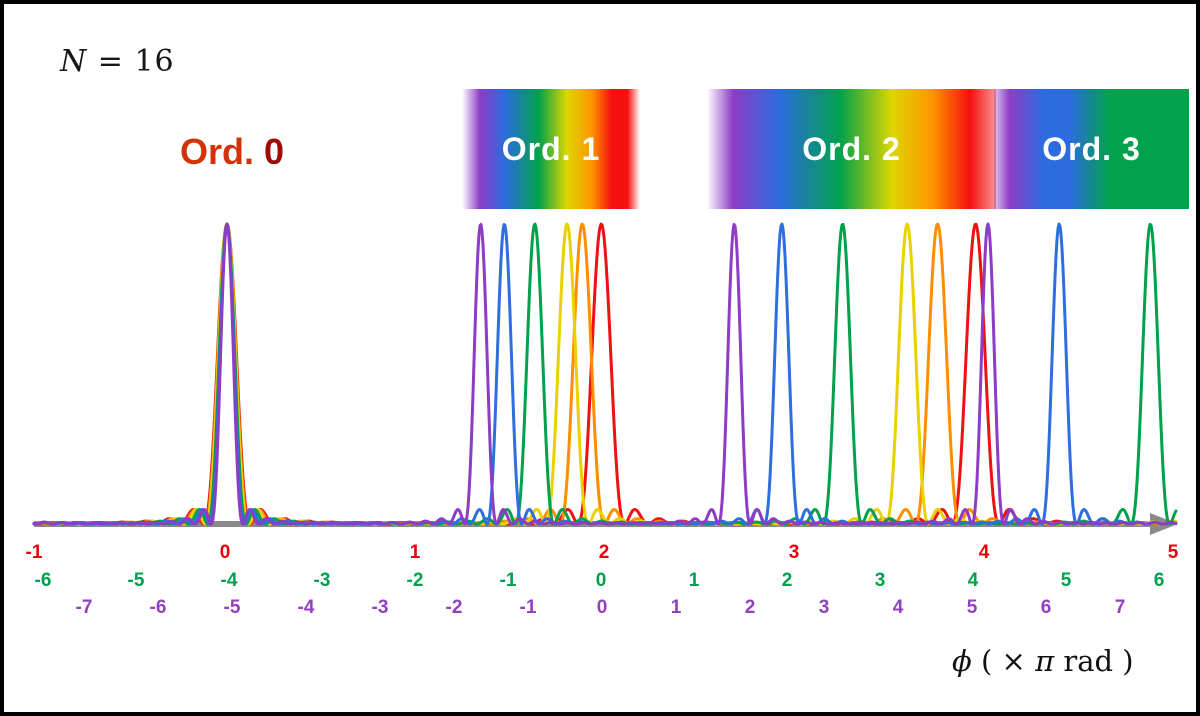 This screenshot has width=1200, height=716. What do you see at coordinates (750, 607) in the screenshot?
I see `tick-violet-2: 2` at bounding box center [750, 607].